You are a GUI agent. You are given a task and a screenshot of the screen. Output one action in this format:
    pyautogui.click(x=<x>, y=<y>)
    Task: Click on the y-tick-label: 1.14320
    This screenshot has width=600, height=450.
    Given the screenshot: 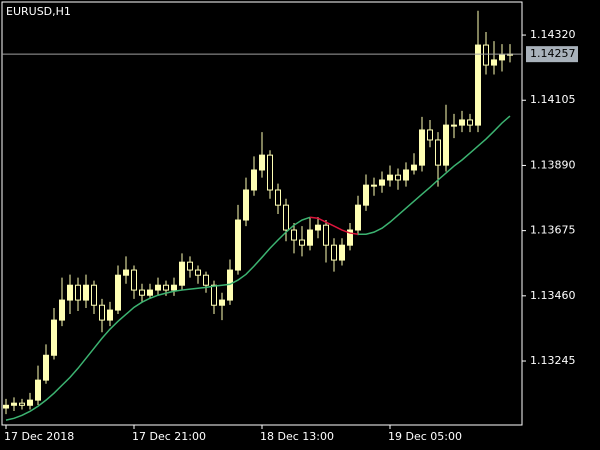 What is the action you would take?
    pyautogui.click(x=553, y=34)
    